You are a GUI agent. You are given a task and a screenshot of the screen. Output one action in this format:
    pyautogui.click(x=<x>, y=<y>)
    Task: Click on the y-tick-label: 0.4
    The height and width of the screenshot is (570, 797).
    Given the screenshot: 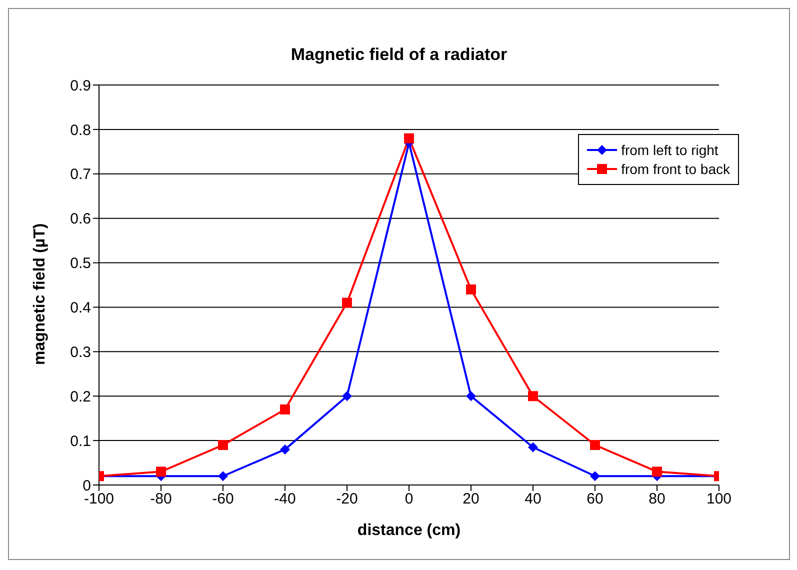 What is the action you would take?
    pyautogui.click(x=80, y=308)
    